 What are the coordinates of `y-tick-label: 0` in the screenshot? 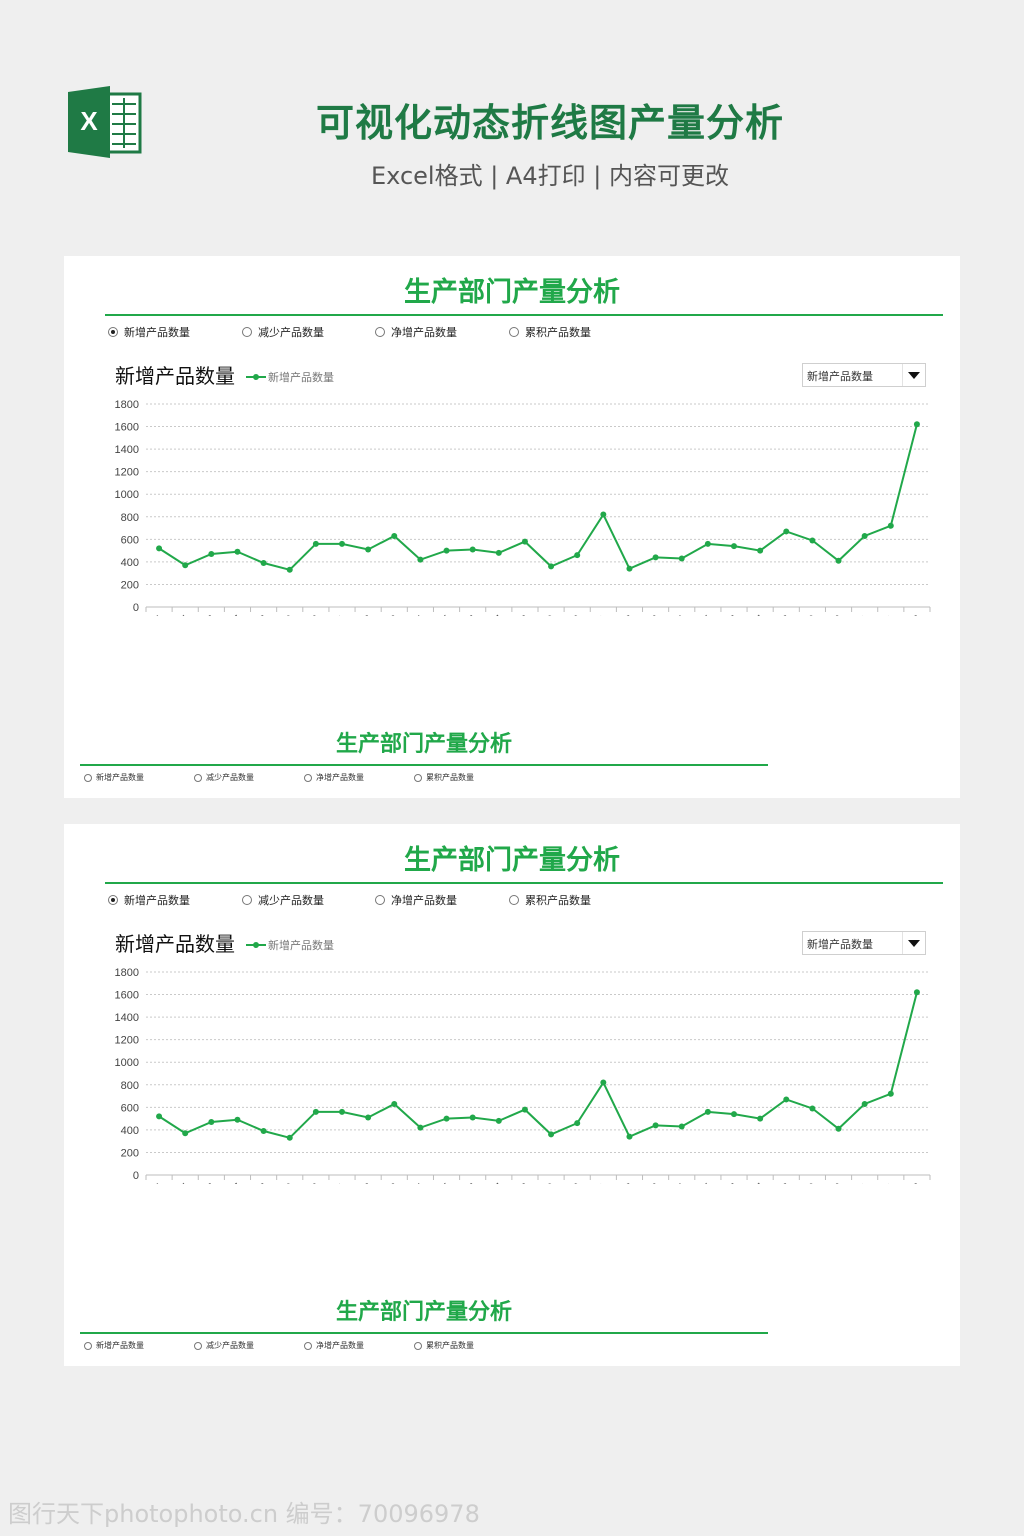 It's located at (136, 1176).